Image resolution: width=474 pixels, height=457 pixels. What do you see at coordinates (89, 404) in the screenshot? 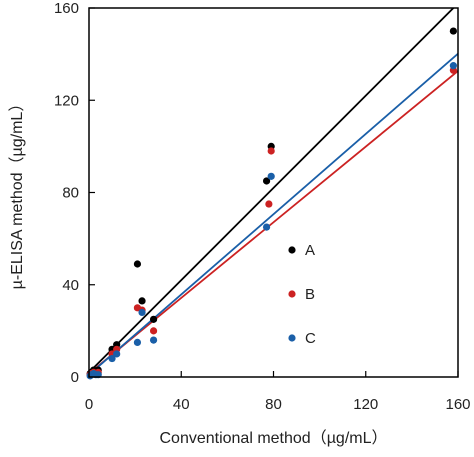
I see `x-tick-label: 0` at bounding box center [89, 404].